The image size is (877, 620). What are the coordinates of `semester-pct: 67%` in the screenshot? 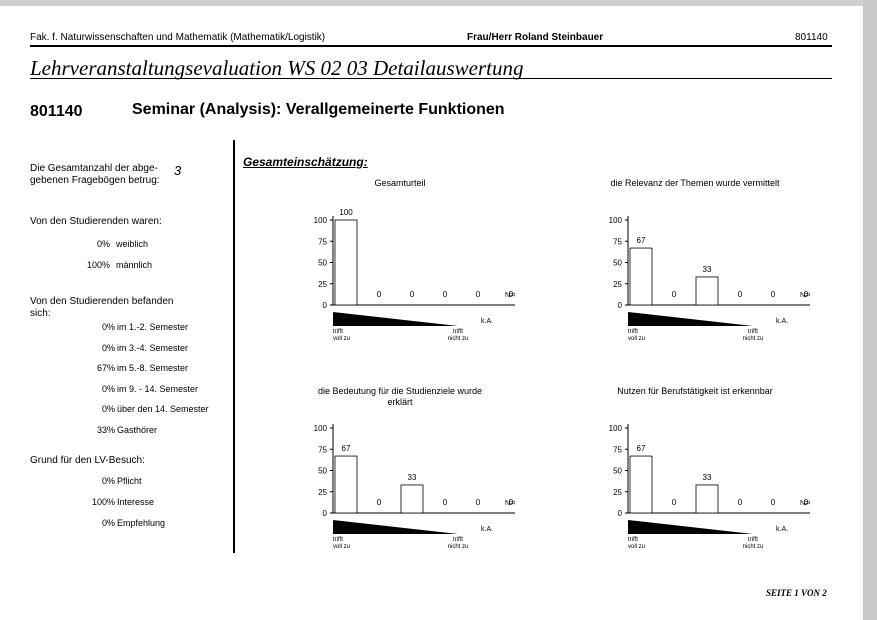 It's located at (105, 368).